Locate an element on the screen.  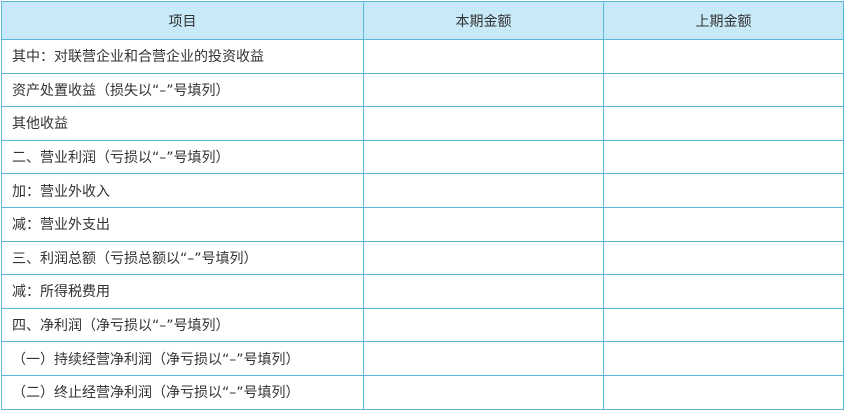
table-row: 加：营业外收入 is located at coordinates (422, 190).